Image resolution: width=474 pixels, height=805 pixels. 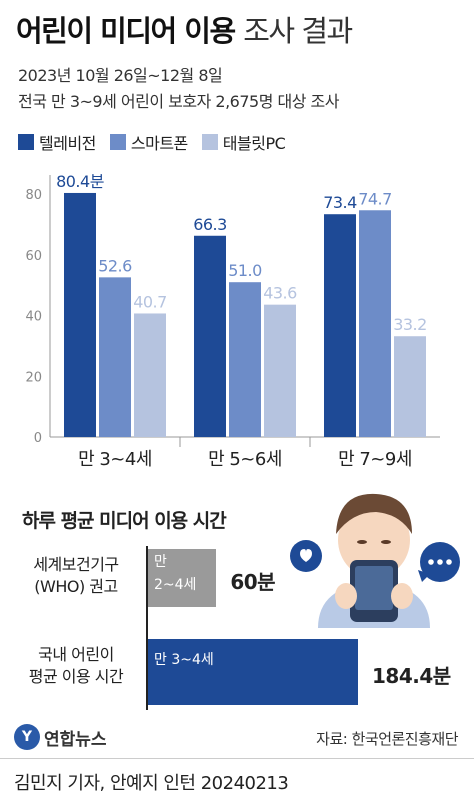 What do you see at coordinates (160, 562) in the screenshot?
I see `hbar-who-line1: 만` at bounding box center [160, 562].